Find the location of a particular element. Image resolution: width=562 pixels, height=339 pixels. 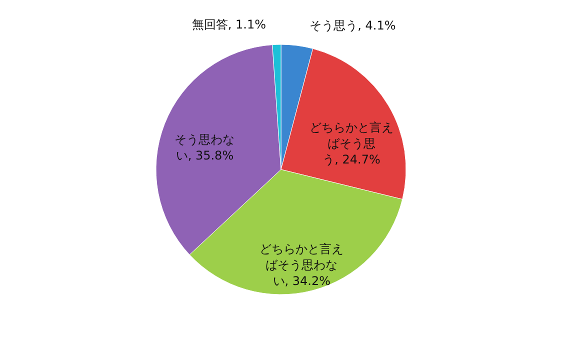

slice-label: そう思わない, 35.8% is located at coordinates (204, 147).